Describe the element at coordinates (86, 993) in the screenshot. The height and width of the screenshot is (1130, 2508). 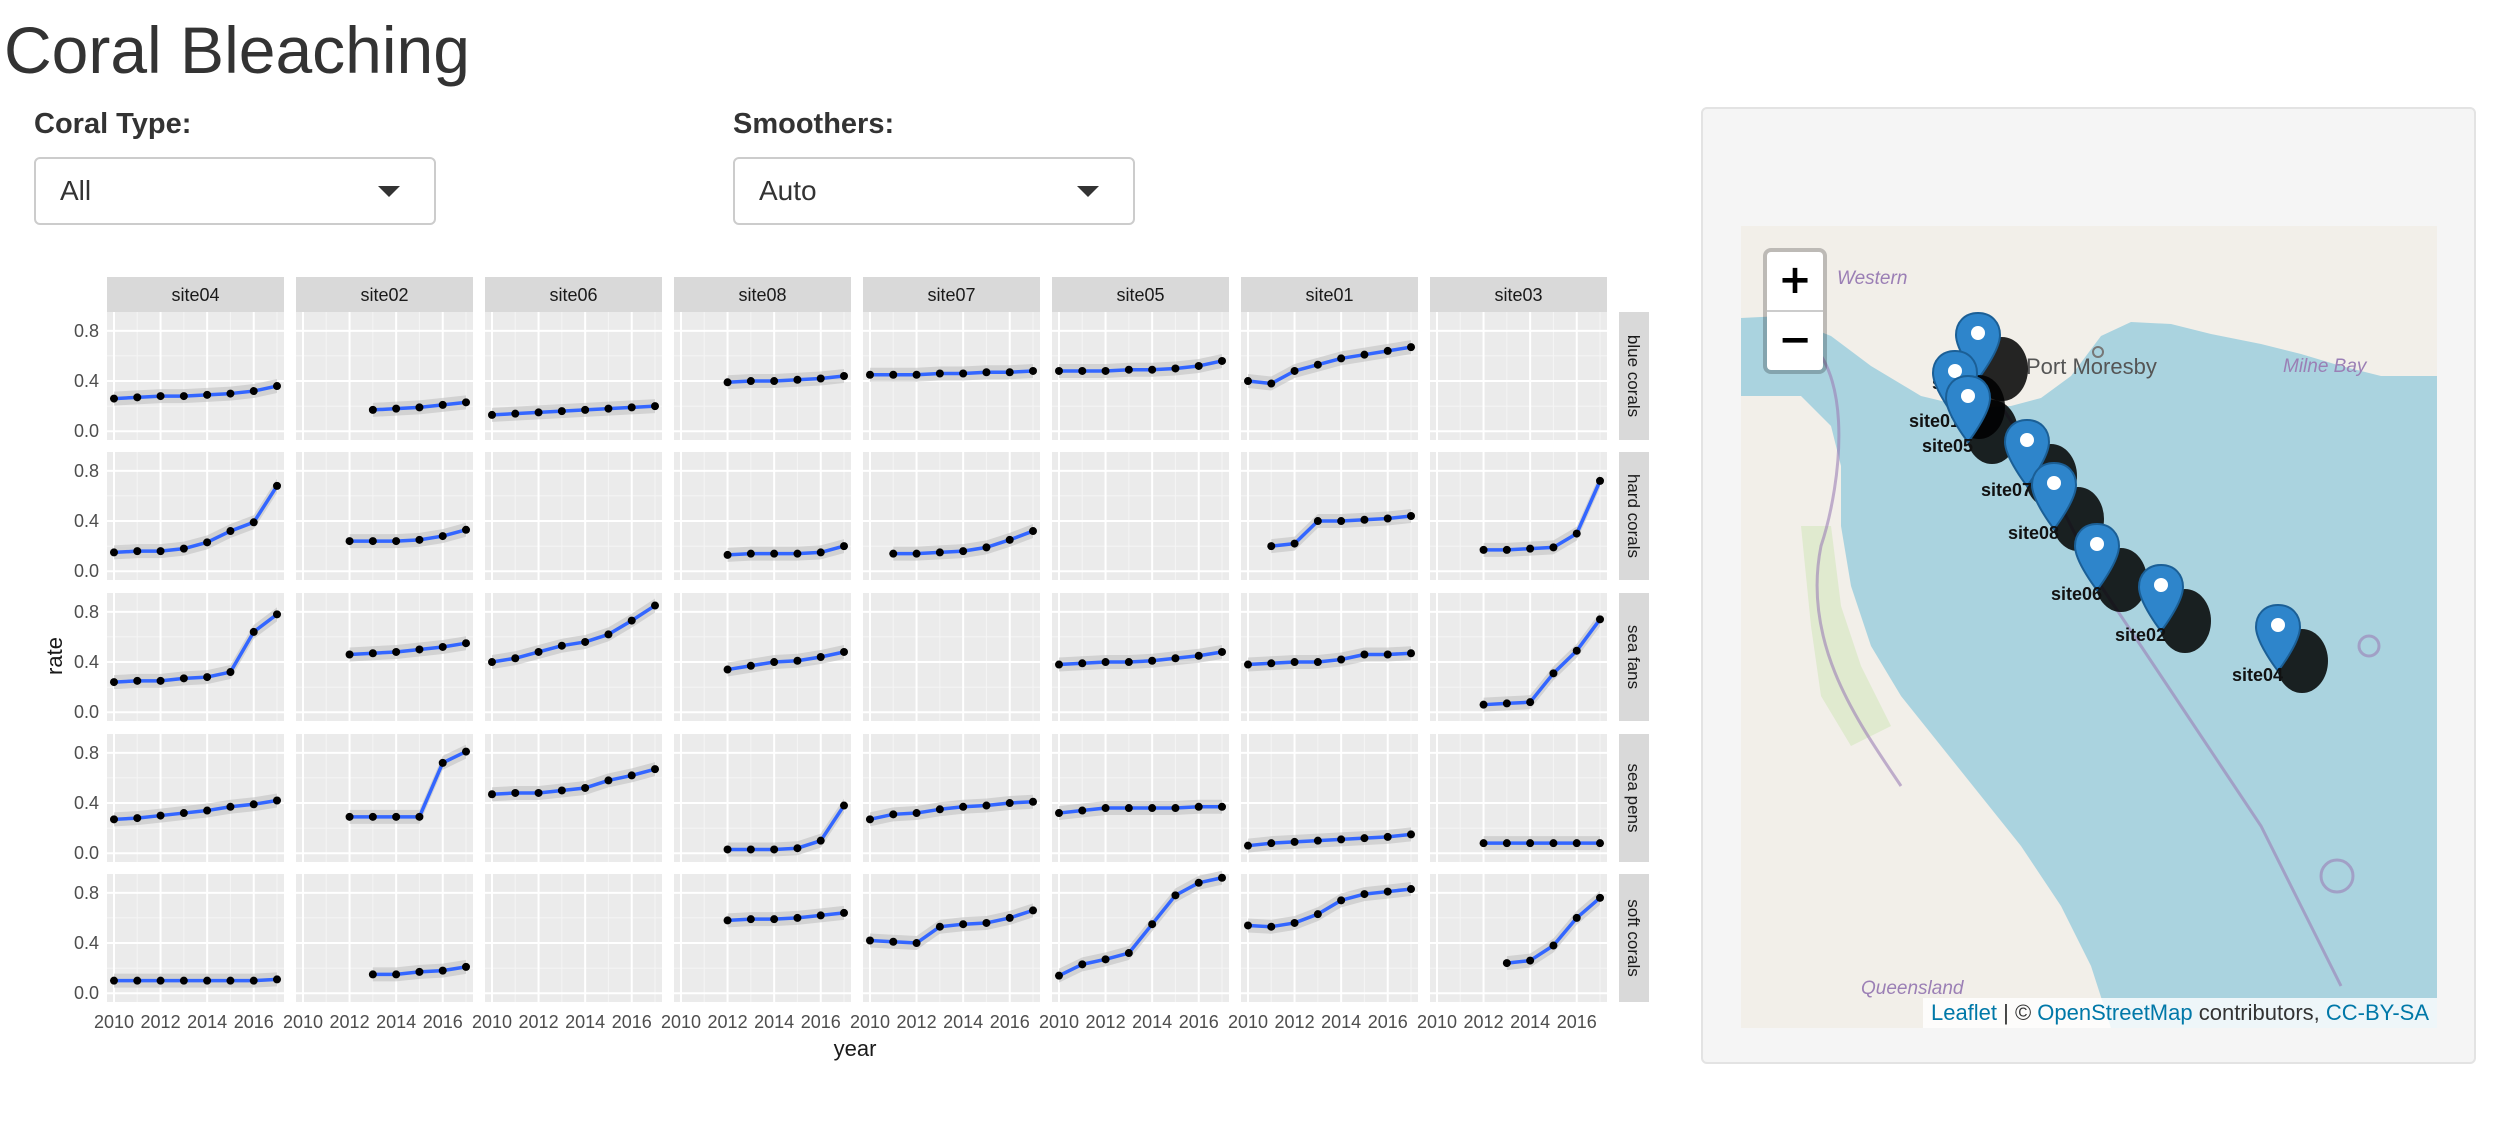
I see `y-tick-label: 0.0` at that location.